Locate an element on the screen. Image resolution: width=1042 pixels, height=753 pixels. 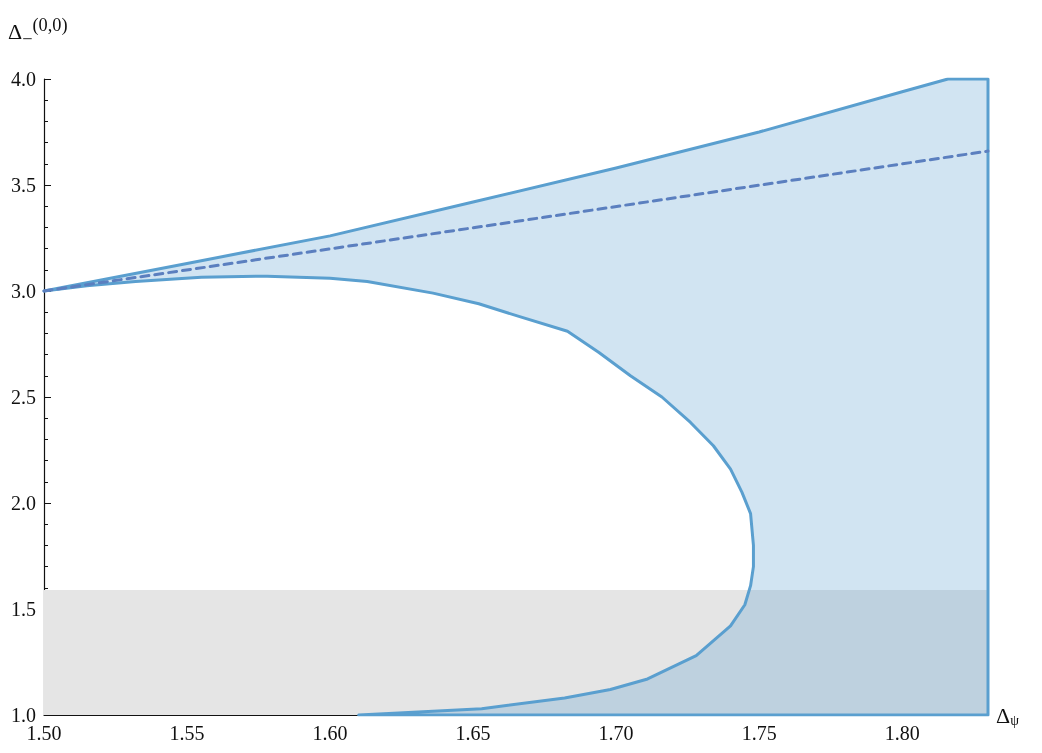
x-tick-label: 1.60 is located at coordinates (330, 733).